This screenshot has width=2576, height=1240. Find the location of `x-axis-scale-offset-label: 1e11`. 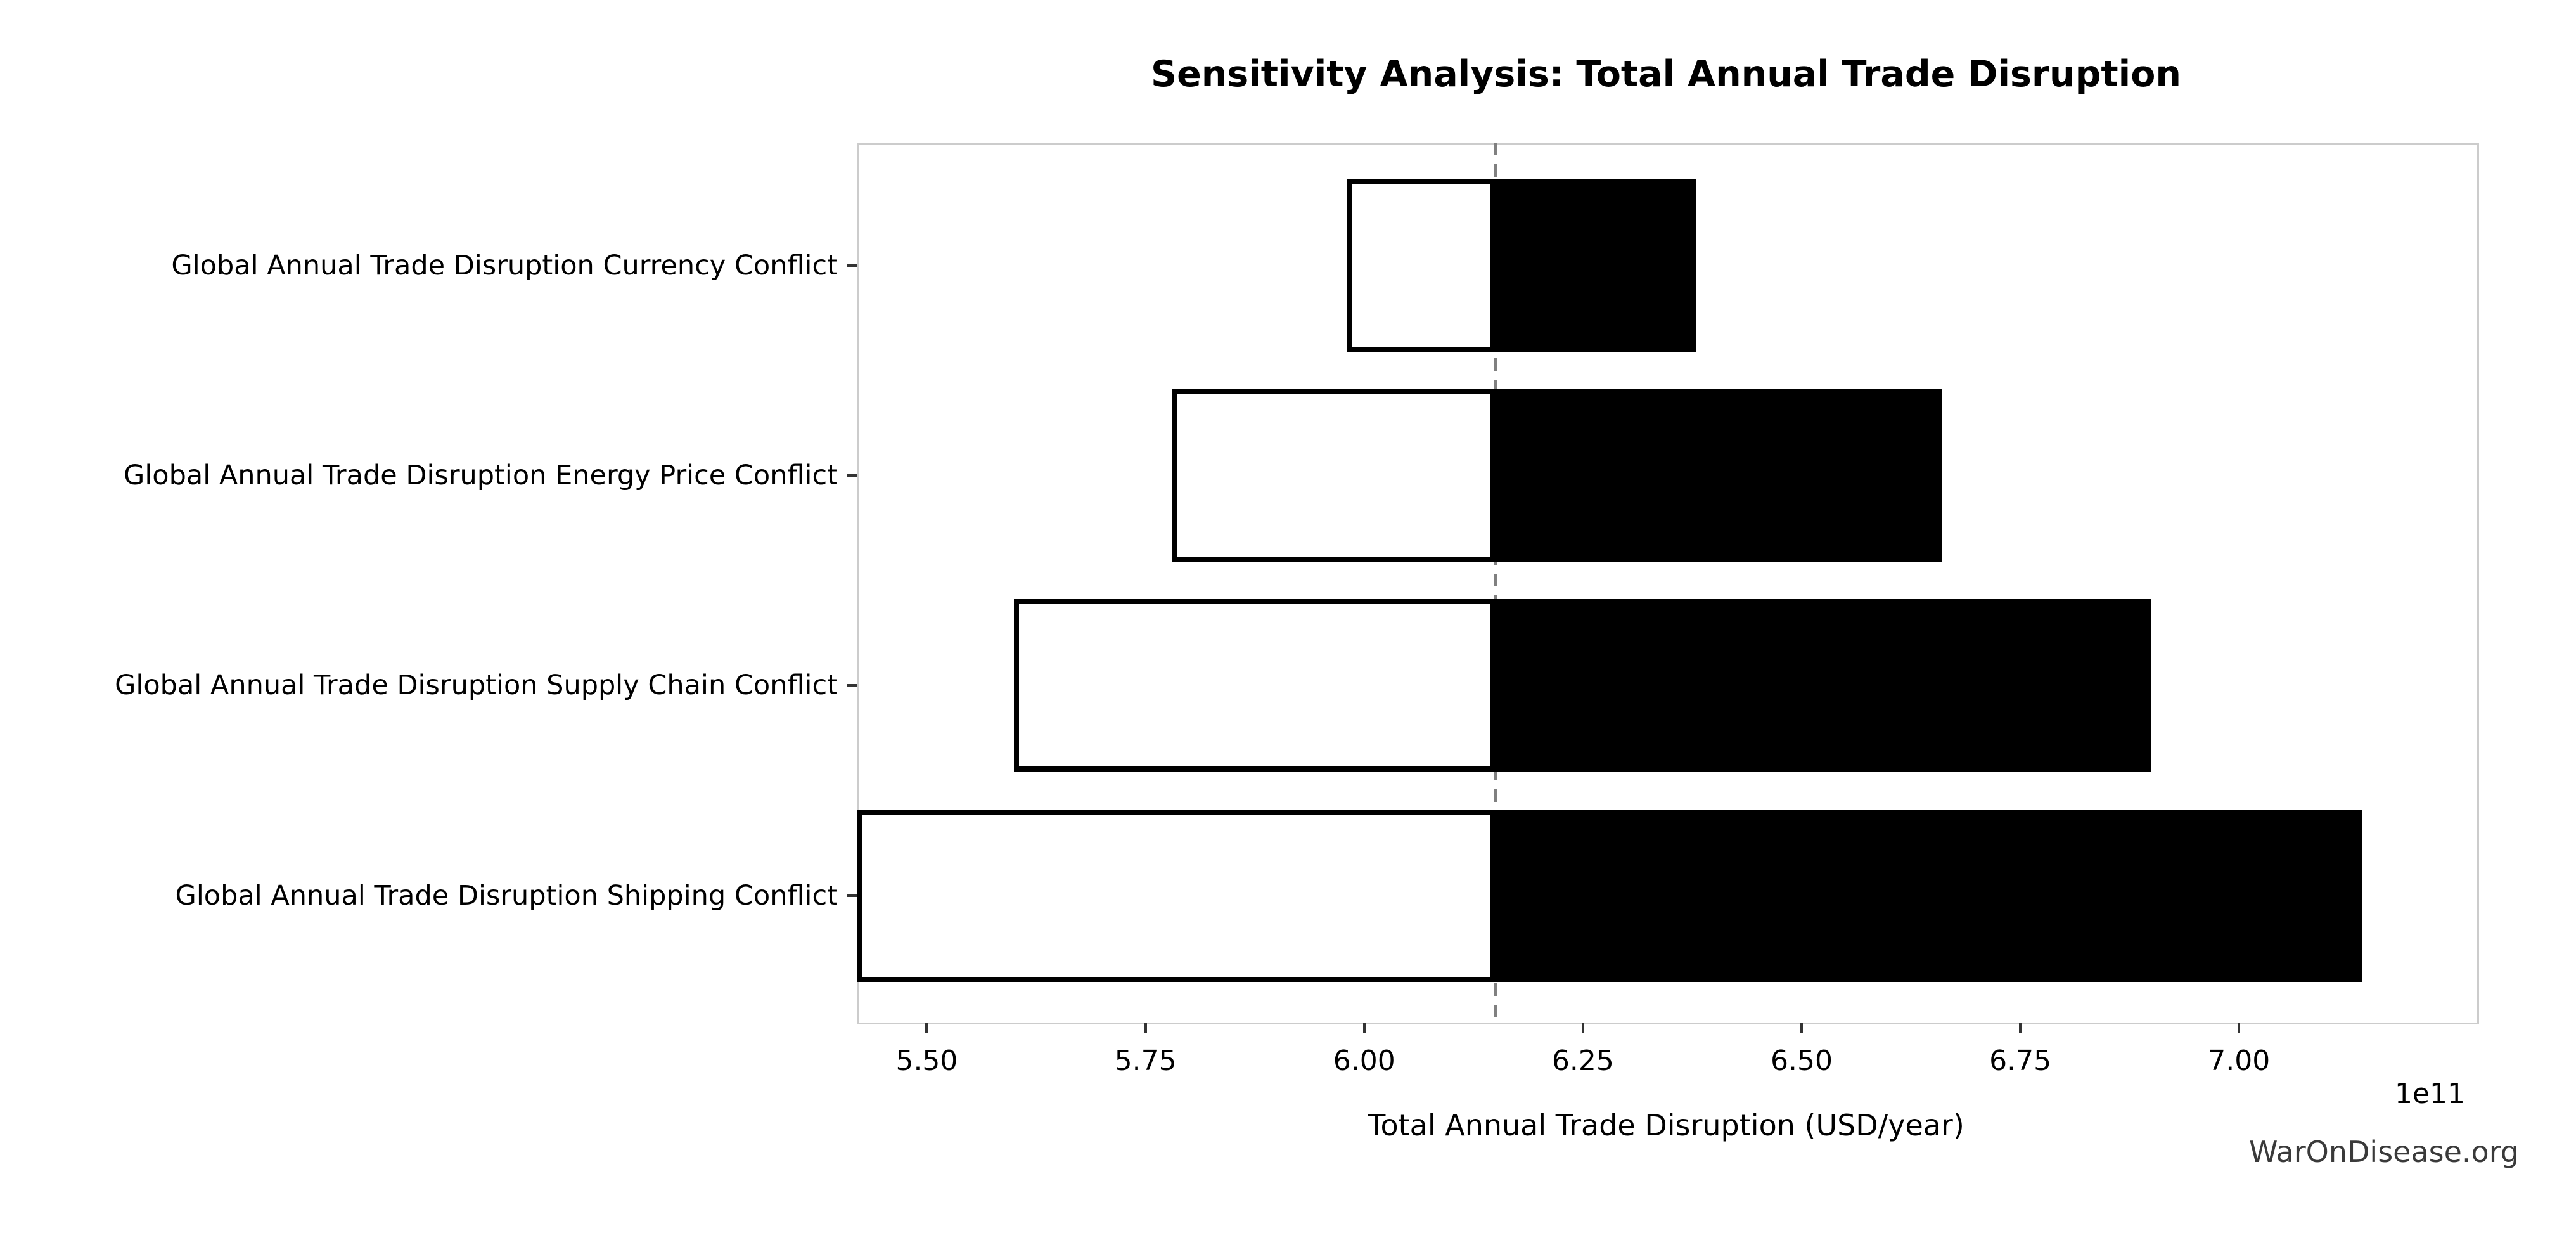

x-axis-scale-offset-label: 1e11 is located at coordinates (2429, 1094).